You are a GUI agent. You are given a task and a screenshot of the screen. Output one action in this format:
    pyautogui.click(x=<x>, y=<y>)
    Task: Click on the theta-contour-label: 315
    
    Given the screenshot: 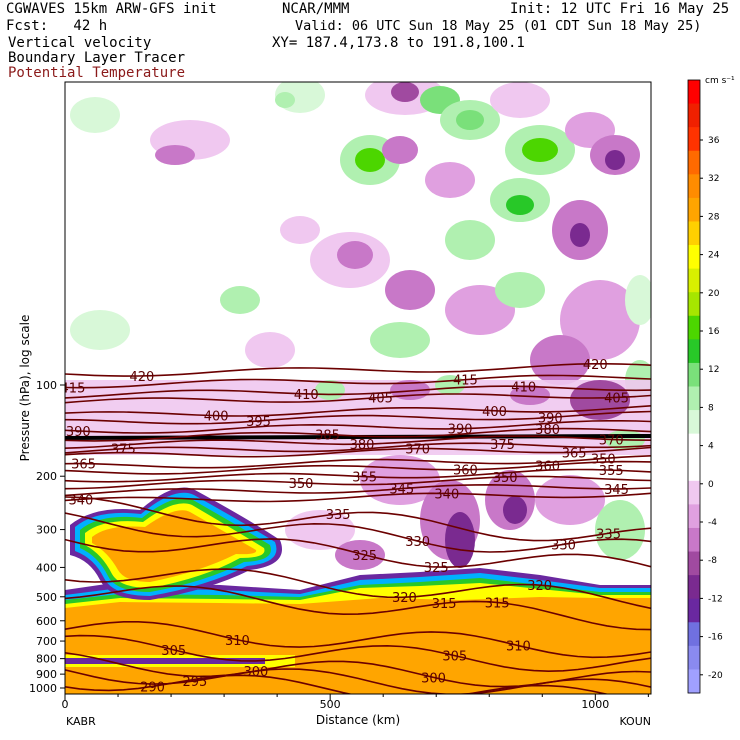 What is the action you would take?
    pyautogui.click(x=497, y=603)
    